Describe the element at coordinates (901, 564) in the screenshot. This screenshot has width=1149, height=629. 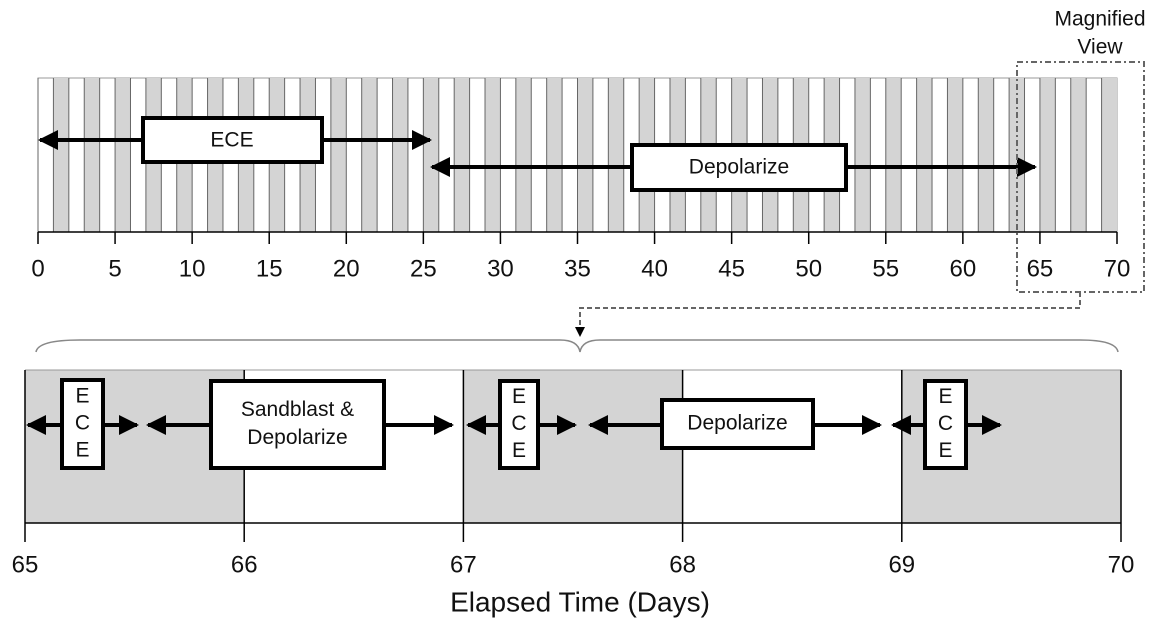
I see `tick-label: 69` at that location.